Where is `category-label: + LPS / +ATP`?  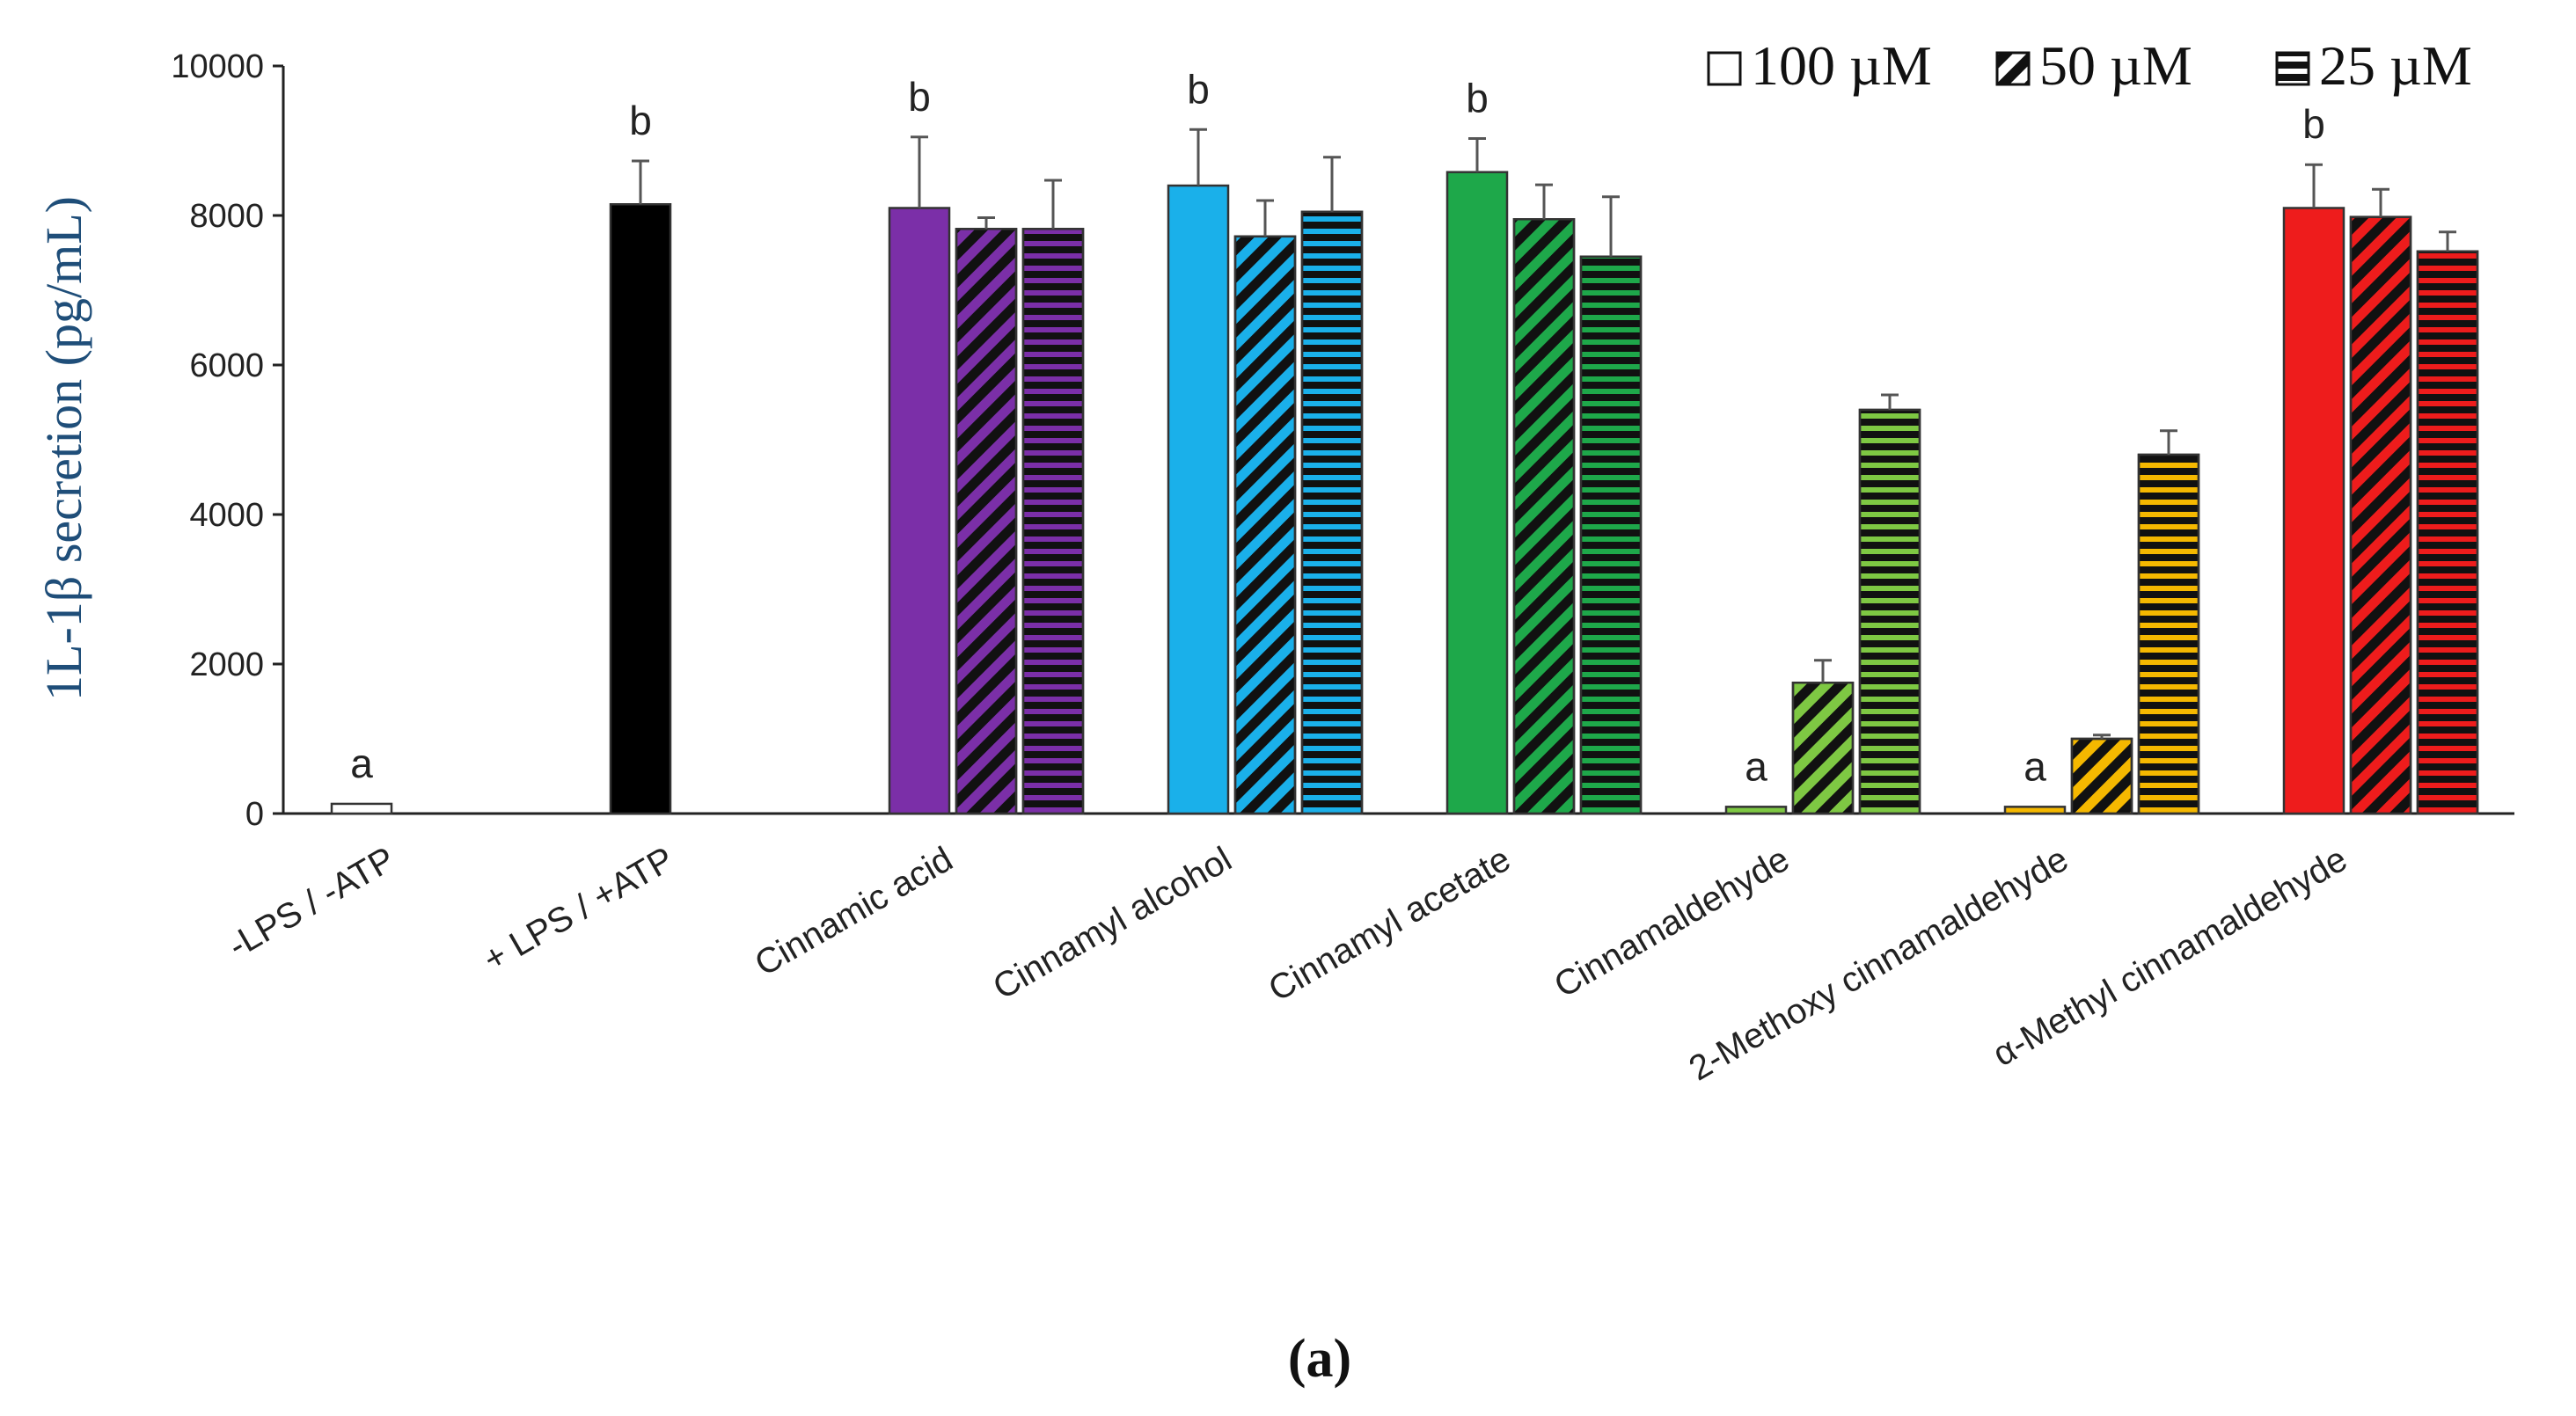
category-label: + LPS / +ATP is located at coordinates (578, 910).